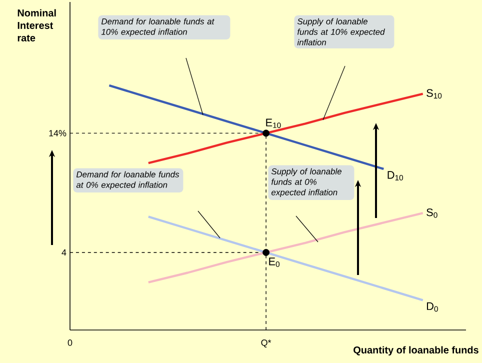  What do you see at coordinates (274, 262) in the screenshot?
I see `series-label: E$_{0}$` at bounding box center [274, 262].